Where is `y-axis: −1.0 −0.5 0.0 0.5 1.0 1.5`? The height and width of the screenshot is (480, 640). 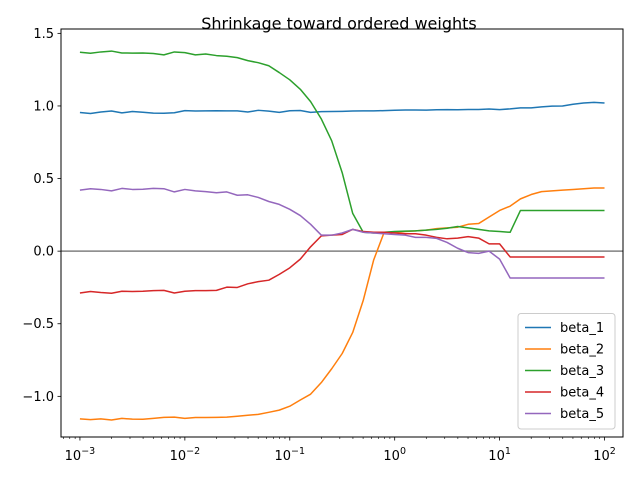 y-axis: −1.0 −0.5 0.0 0.5 1.0 1.5 is located at coordinates (41, 216).